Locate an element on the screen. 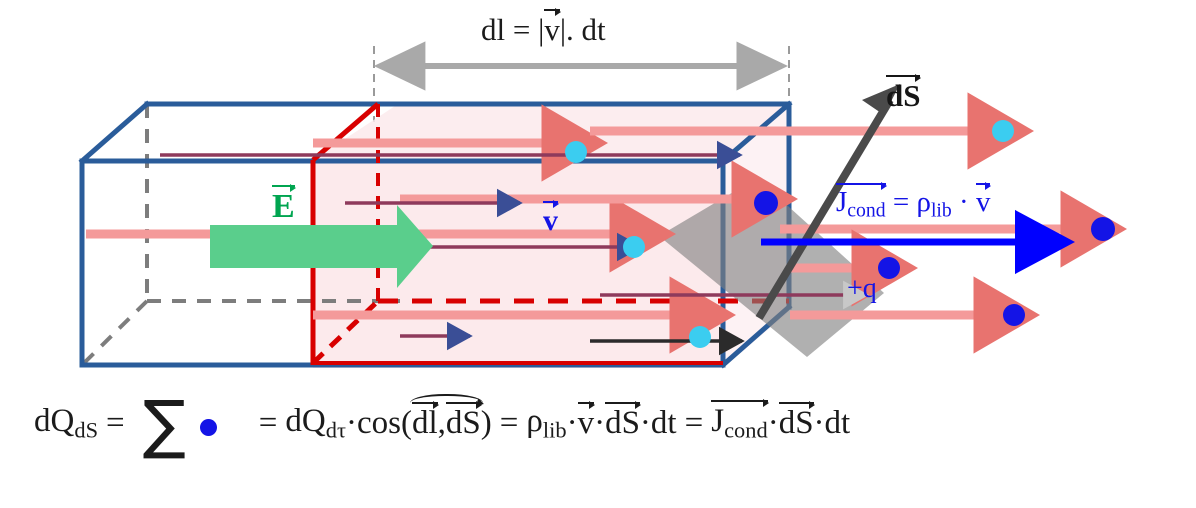 The image size is (1196, 508). eq-dt-2: dt is located at coordinates (837, 423).